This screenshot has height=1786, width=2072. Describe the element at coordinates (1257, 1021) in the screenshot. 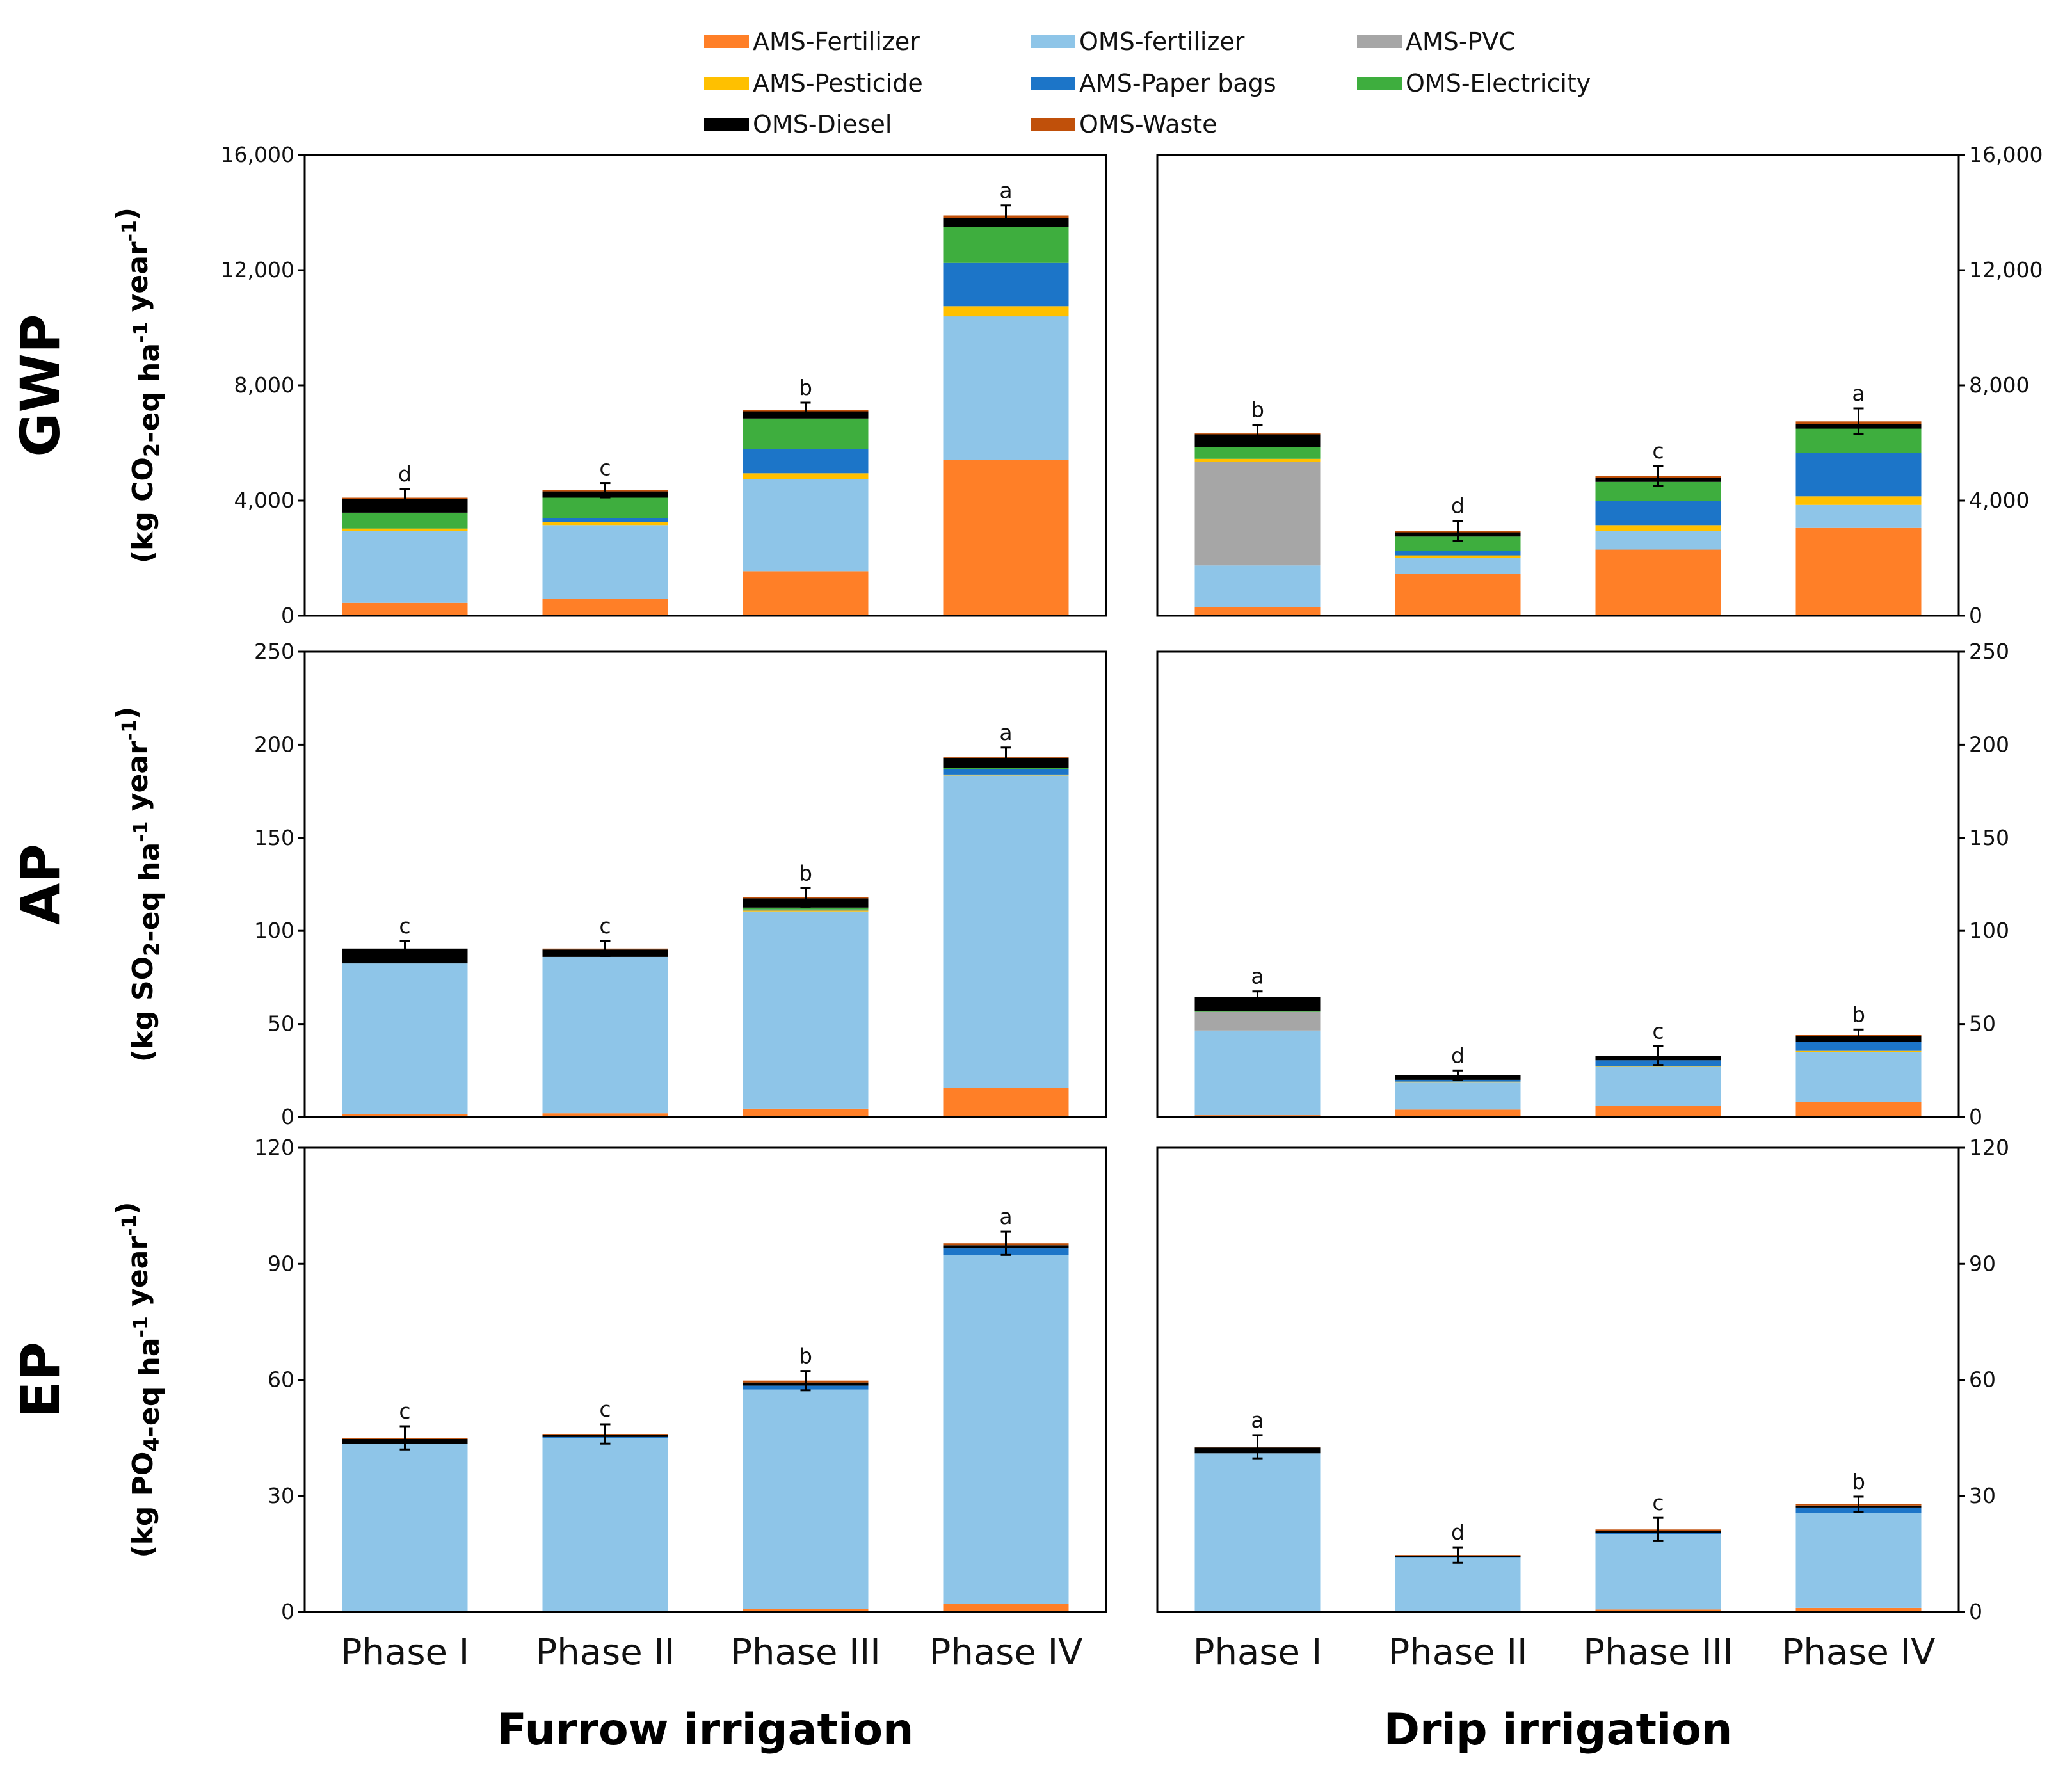

I see `bar-ap-drip-irrigation-phase-i-ams-pvc` at that location.